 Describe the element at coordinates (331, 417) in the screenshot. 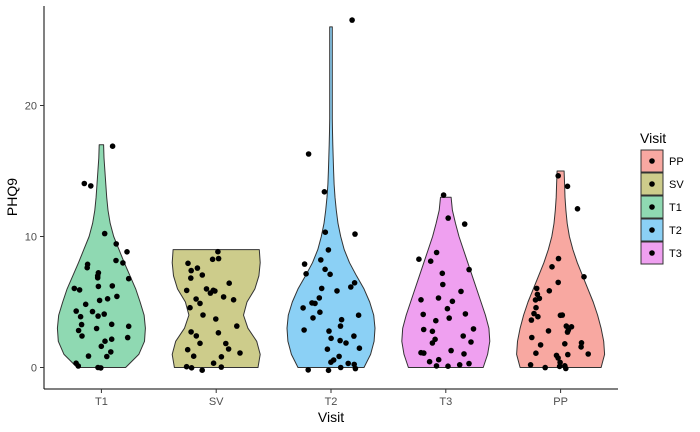

I see `x-axis-title: Visit` at that location.